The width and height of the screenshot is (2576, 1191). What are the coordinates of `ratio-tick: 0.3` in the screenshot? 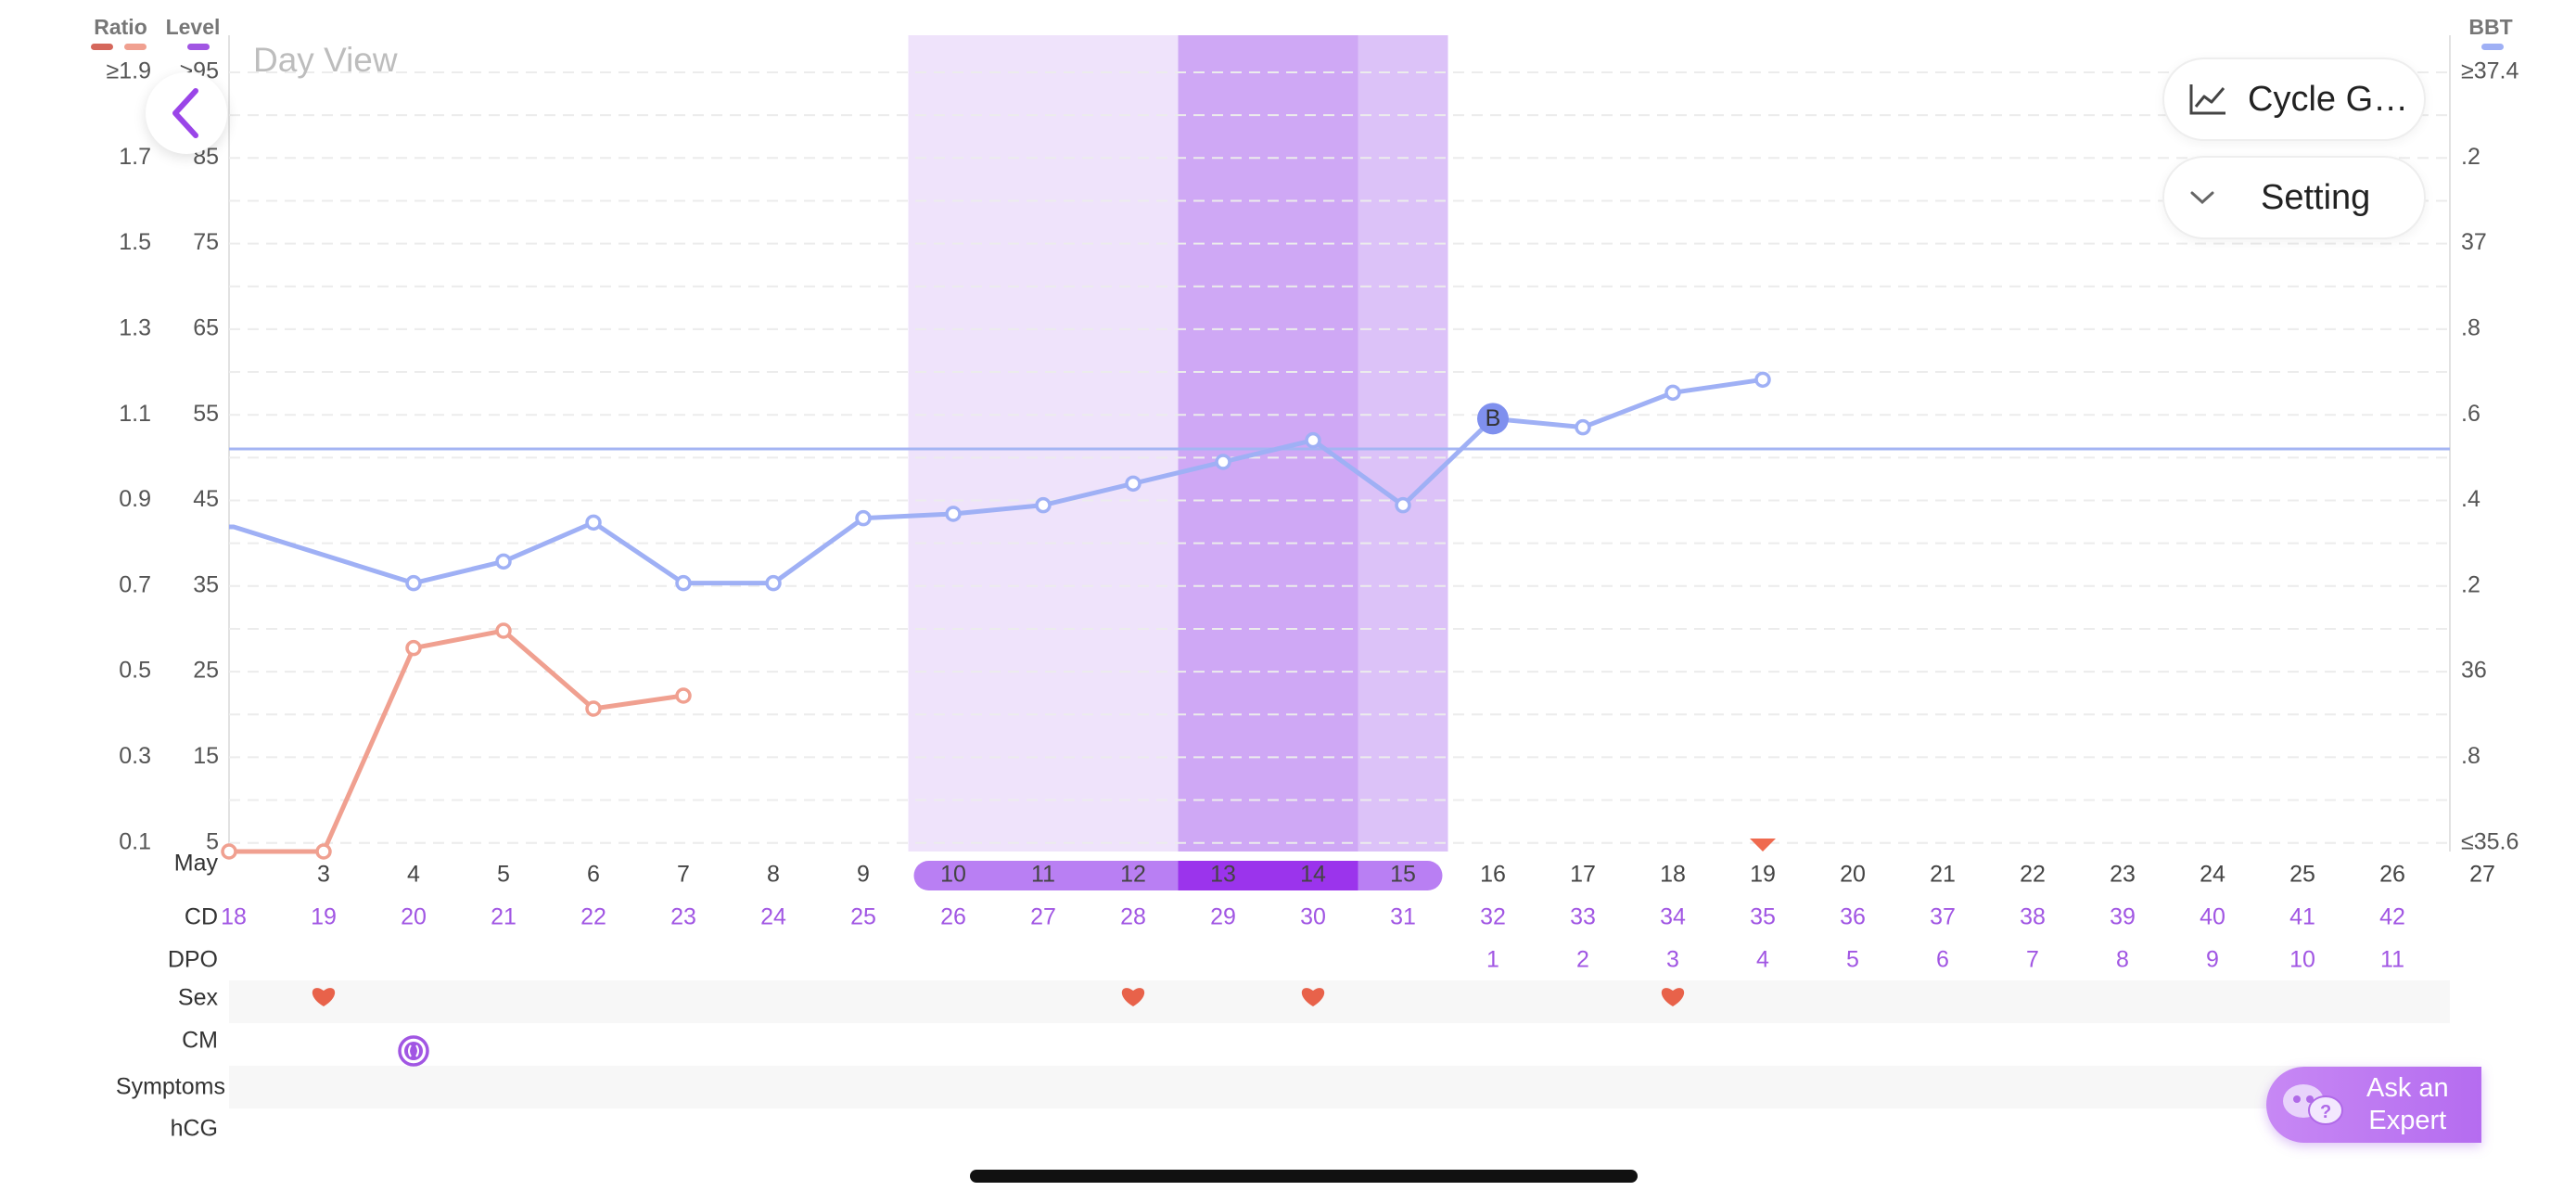 It's located at (135, 756).